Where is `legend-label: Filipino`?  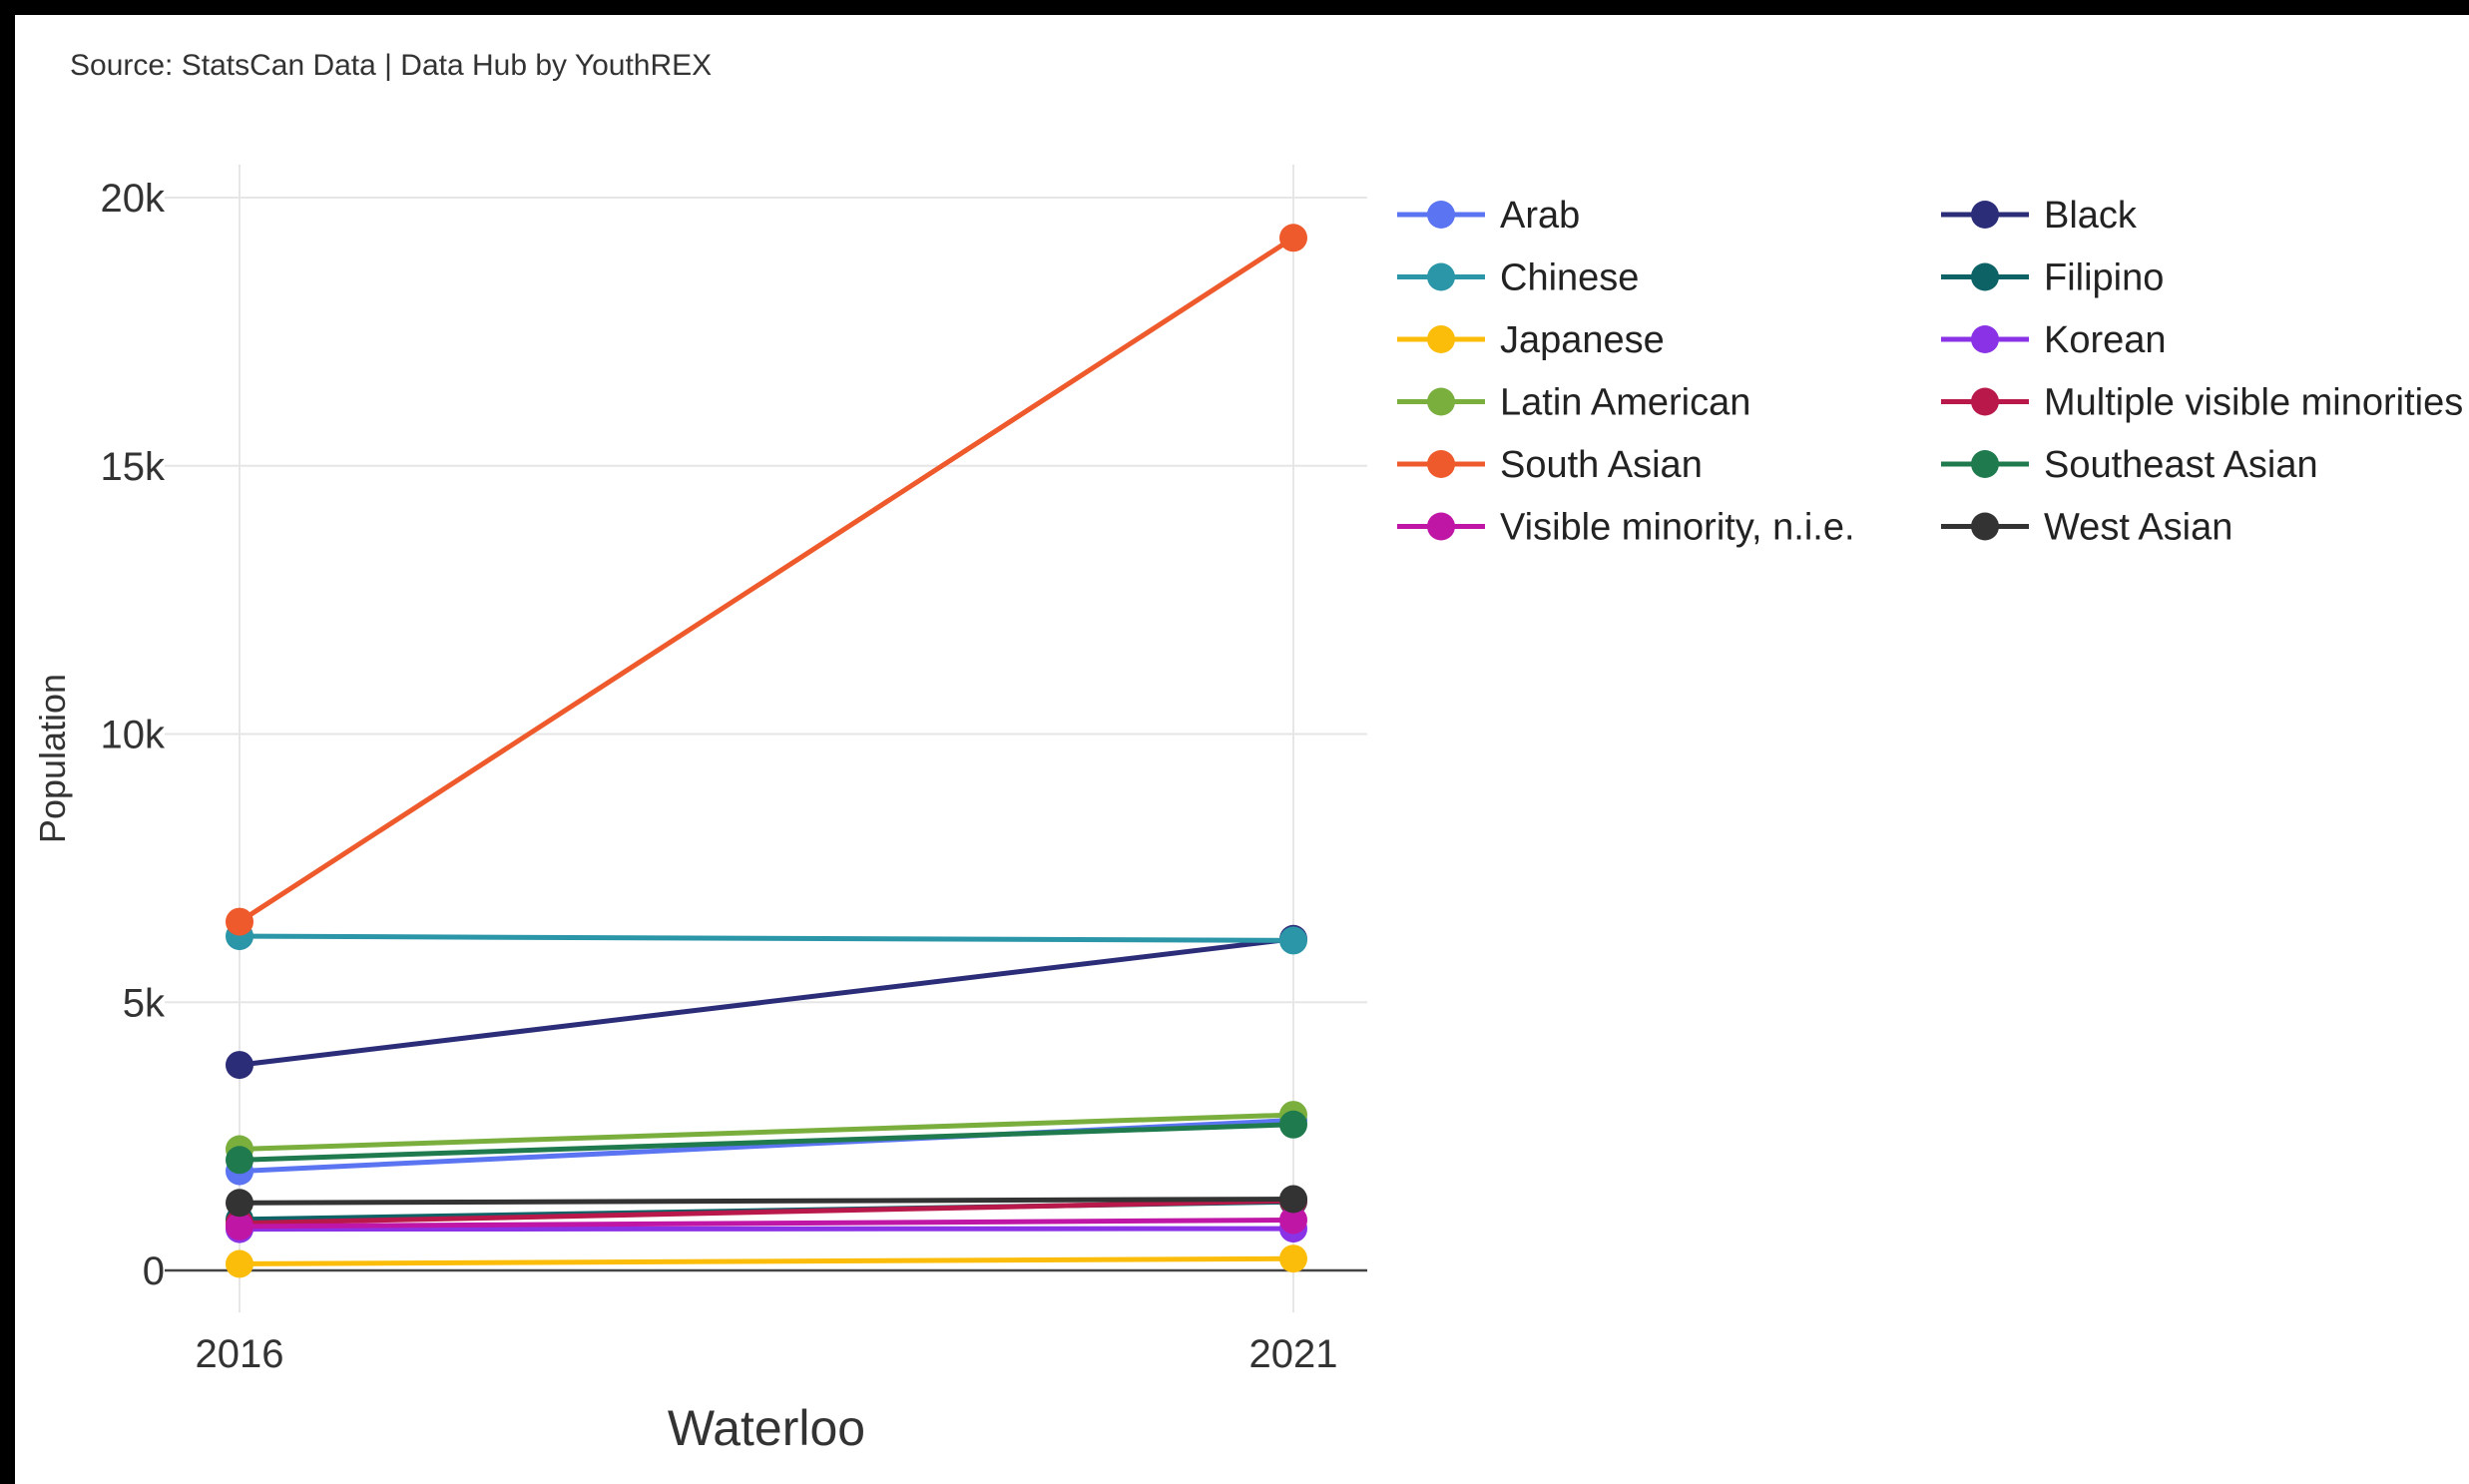 legend-label: Filipino is located at coordinates (2104, 278).